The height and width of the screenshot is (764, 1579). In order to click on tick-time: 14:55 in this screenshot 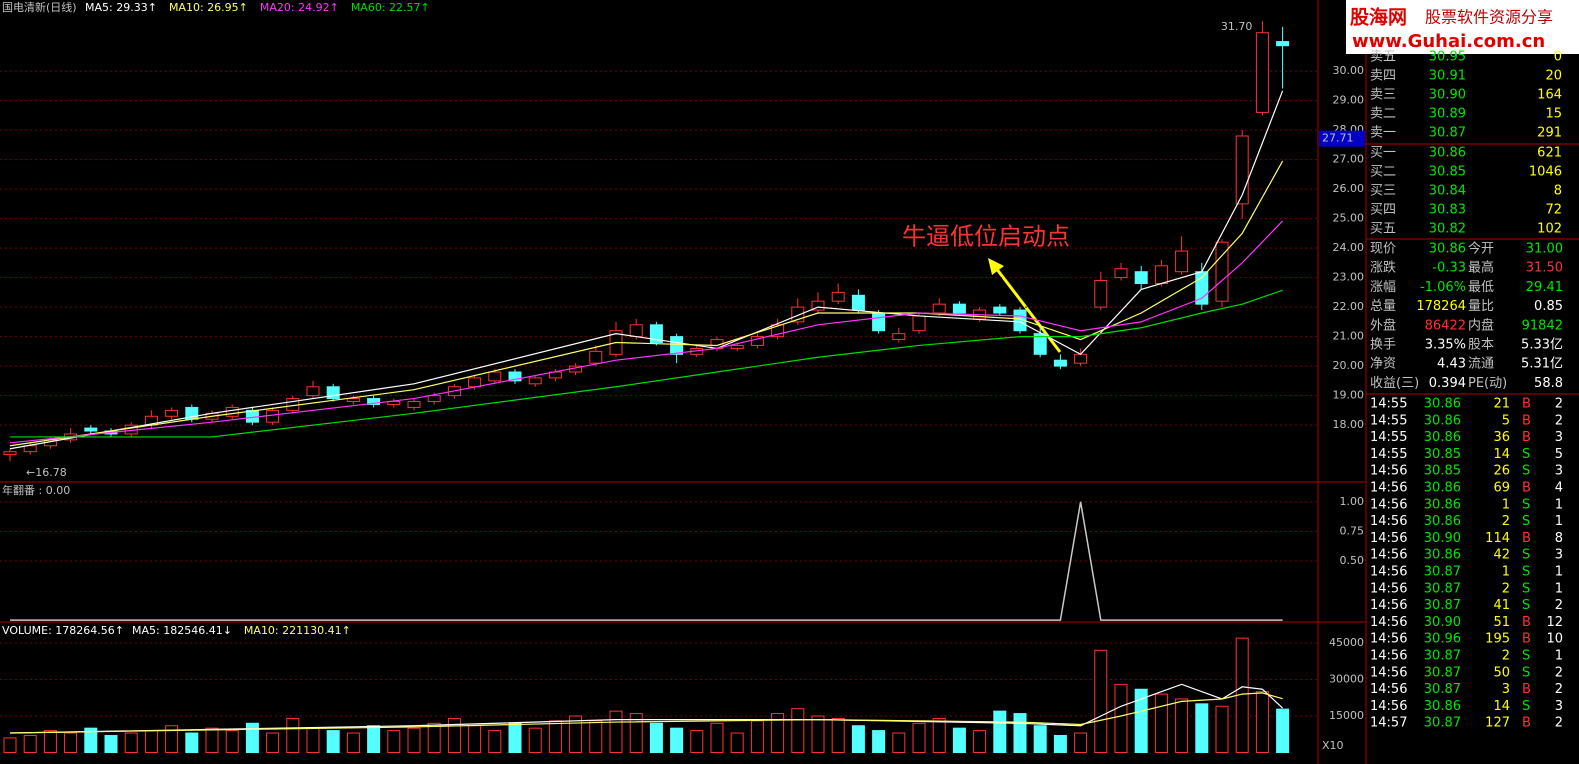, I will do `click(1388, 437)`.